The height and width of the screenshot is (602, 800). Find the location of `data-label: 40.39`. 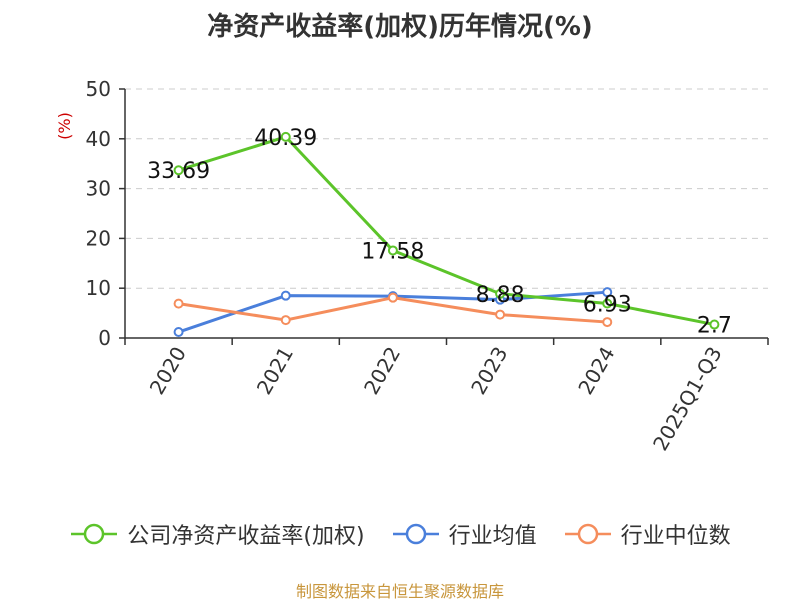

data-label: 40.39 is located at coordinates (285, 138).